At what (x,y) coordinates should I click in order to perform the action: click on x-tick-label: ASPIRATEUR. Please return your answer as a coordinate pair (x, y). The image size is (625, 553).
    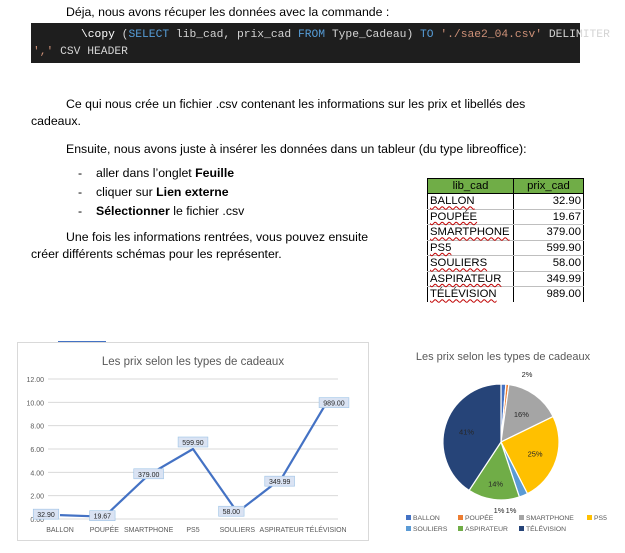
    Looking at the image, I should click on (282, 530).